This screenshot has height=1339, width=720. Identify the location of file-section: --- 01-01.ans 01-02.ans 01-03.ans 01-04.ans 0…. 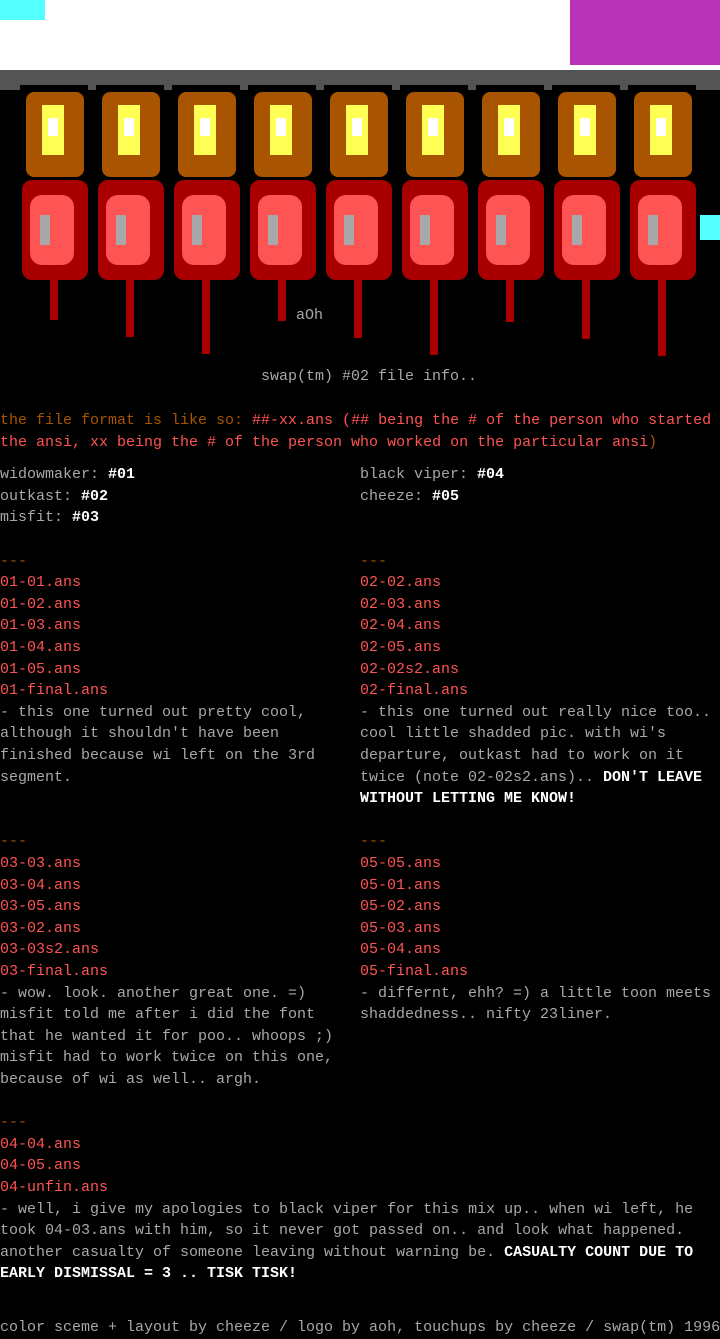
(180, 670).